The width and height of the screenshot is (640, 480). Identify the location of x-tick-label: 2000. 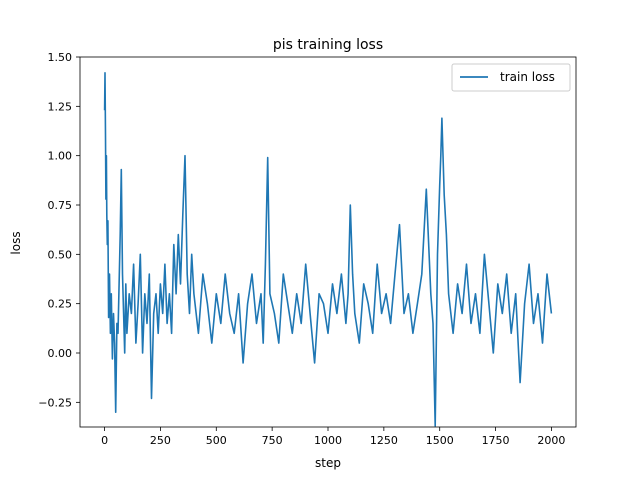
(551, 440).